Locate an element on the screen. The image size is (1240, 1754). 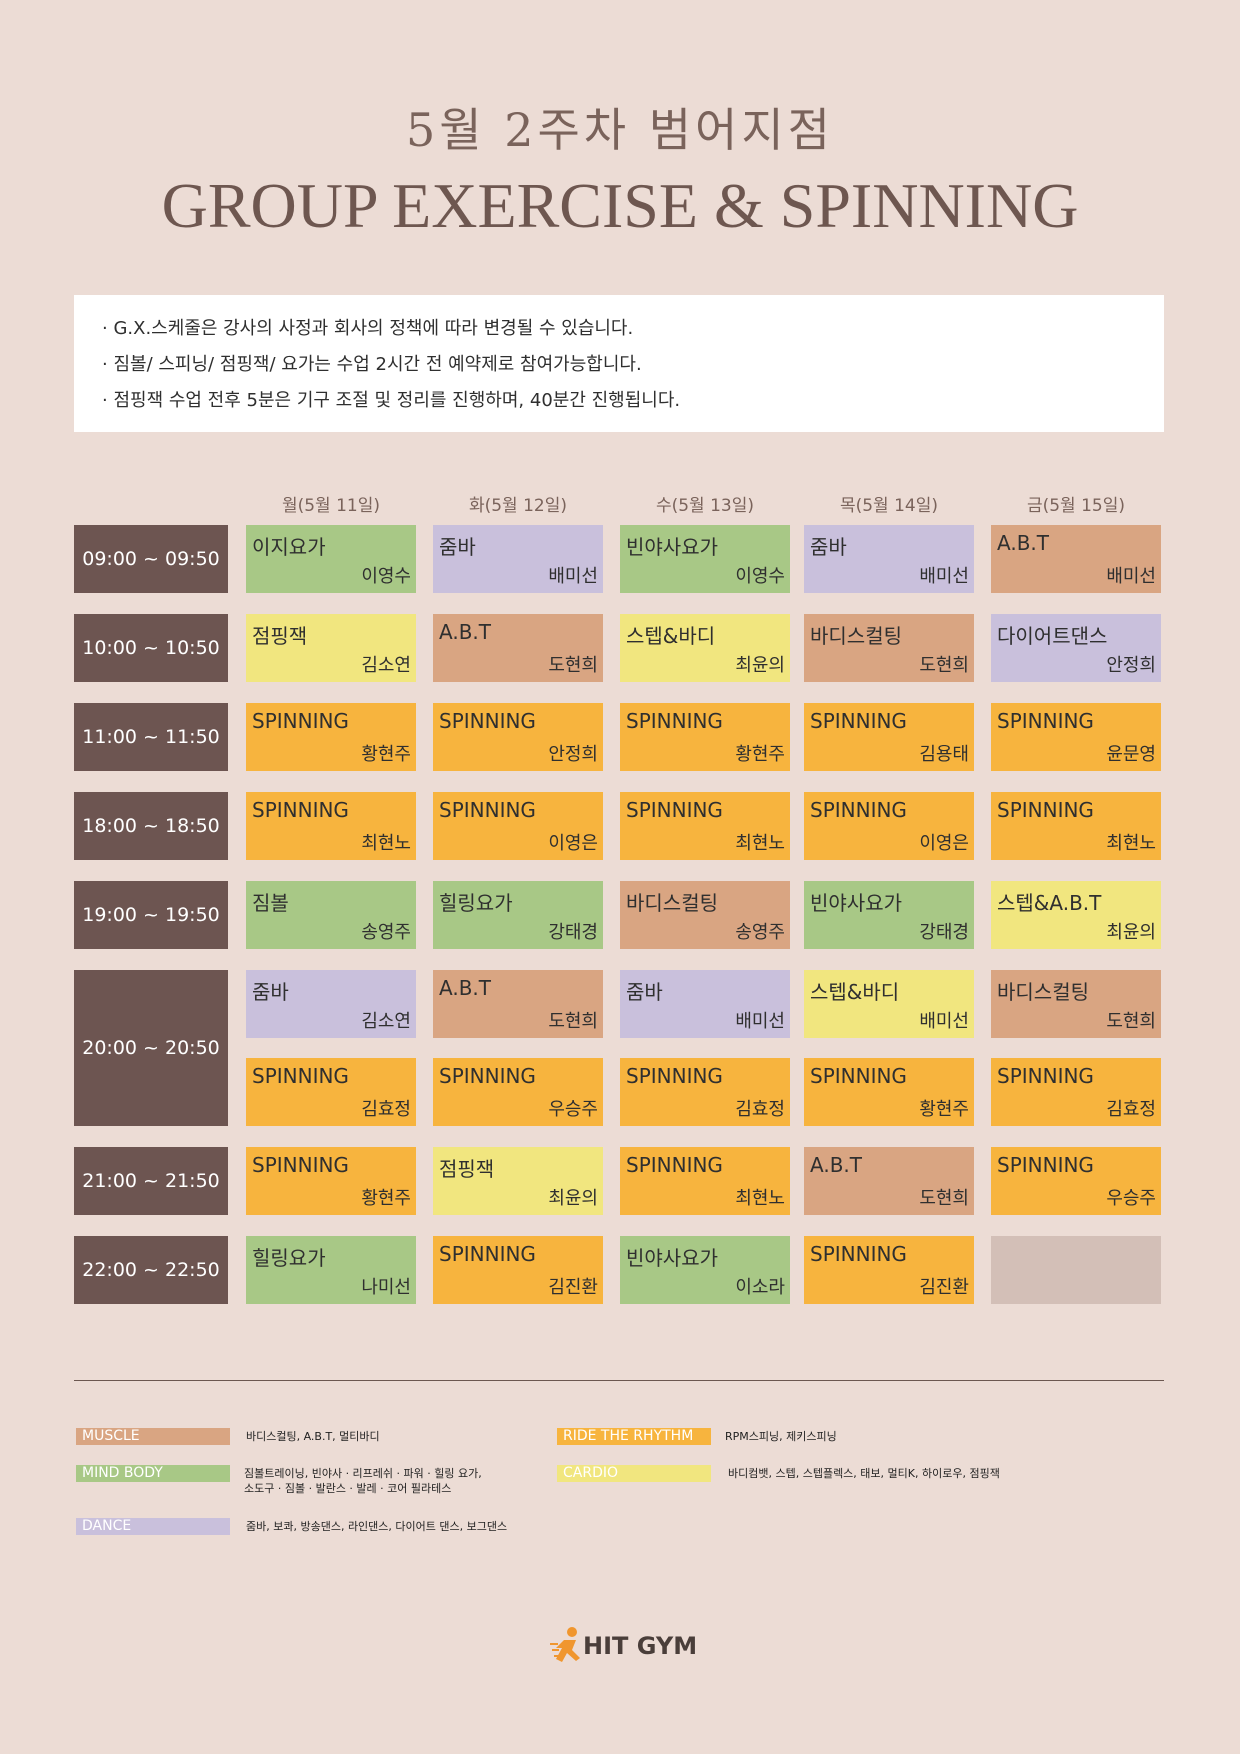
class-cell: 바디스컬팅 도현희 is located at coordinates (1076, 1004).